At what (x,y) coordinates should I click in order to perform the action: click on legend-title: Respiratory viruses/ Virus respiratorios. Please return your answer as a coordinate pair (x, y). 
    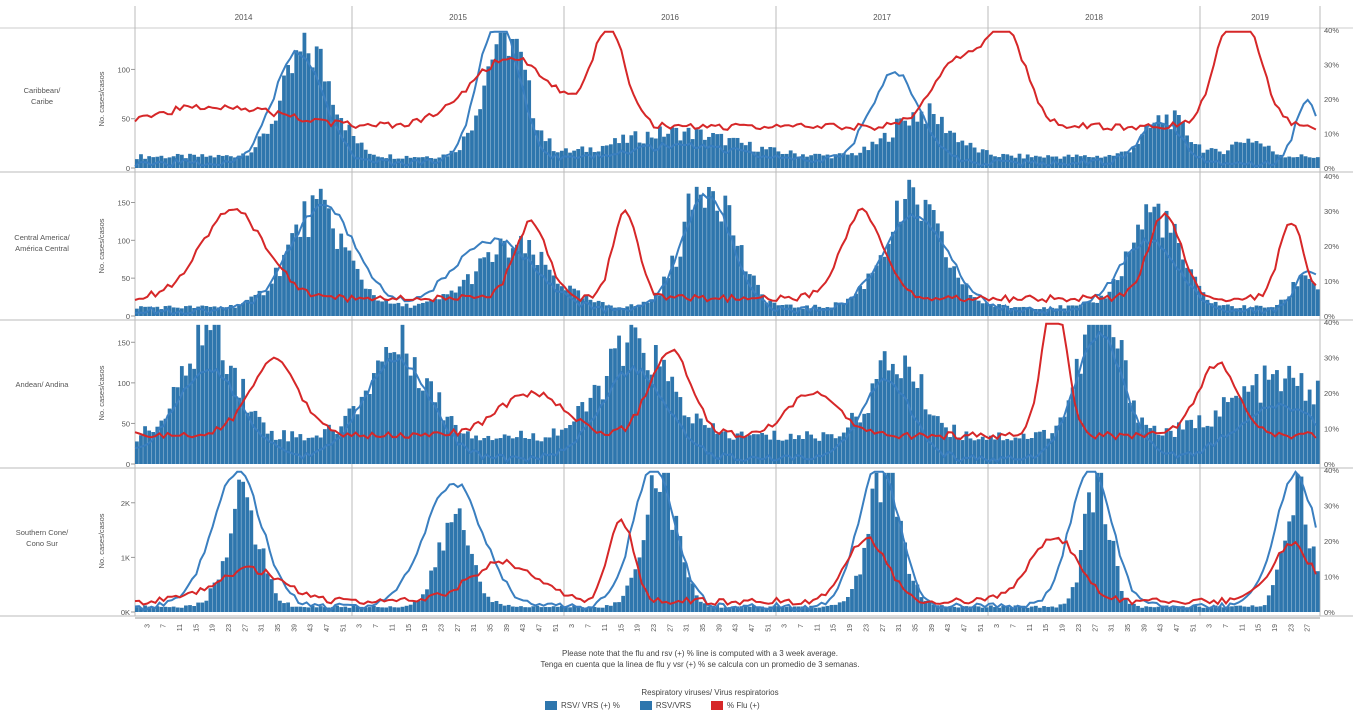
    Looking at the image, I should click on (710, 692).